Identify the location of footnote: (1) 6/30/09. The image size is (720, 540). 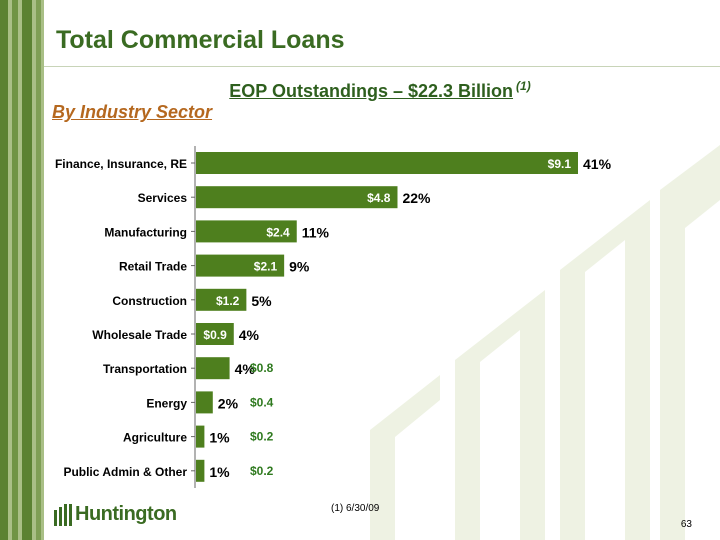
(355, 508).